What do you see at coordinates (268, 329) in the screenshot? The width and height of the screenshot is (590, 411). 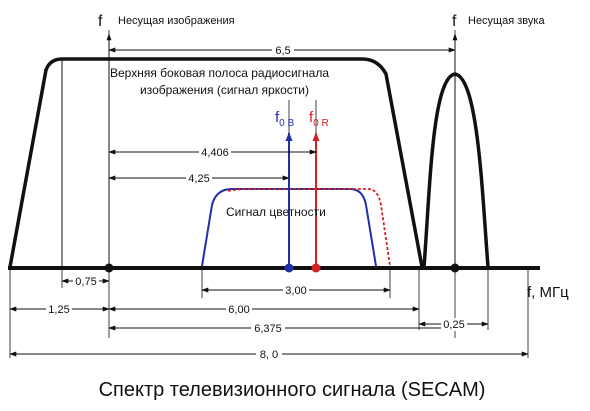 I see `dim-6-375: 6,375` at bounding box center [268, 329].